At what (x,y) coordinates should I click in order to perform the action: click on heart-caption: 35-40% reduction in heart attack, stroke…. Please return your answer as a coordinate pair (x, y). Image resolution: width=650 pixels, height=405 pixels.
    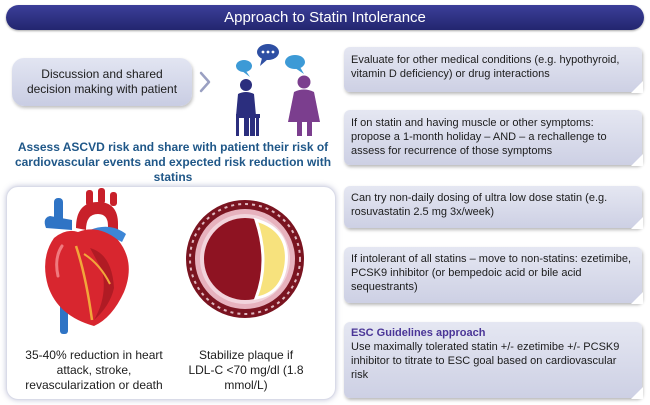
    Looking at the image, I should click on (94, 370).